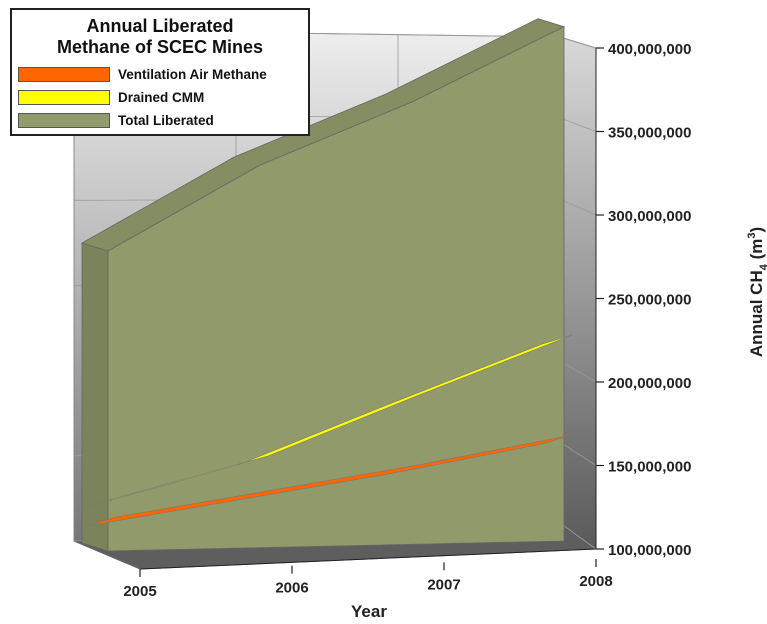  Describe the element at coordinates (443, 584) in the screenshot. I see `x-tick-label-2: 2007` at that location.